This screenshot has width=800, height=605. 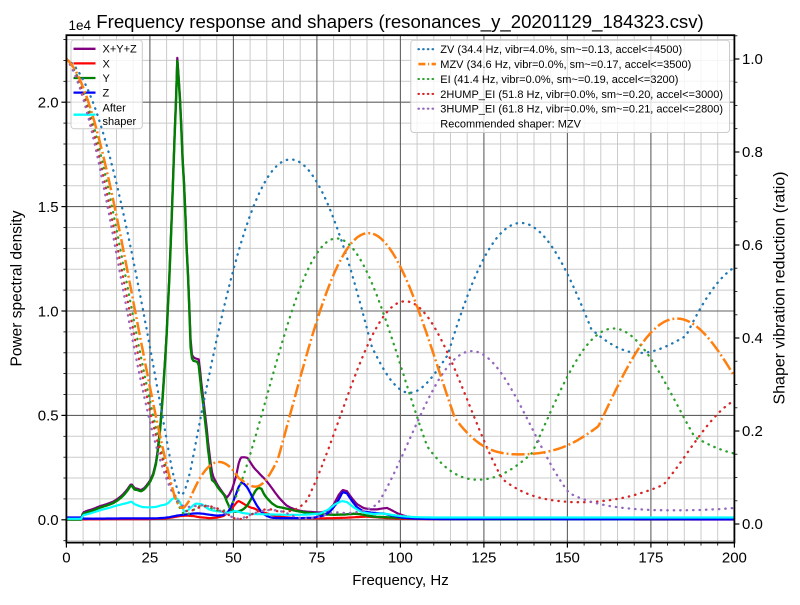 What do you see at coordinates (752, 152) in the screenshot?
I see `svg-text: 0.8` at bounding box center [752, 152].